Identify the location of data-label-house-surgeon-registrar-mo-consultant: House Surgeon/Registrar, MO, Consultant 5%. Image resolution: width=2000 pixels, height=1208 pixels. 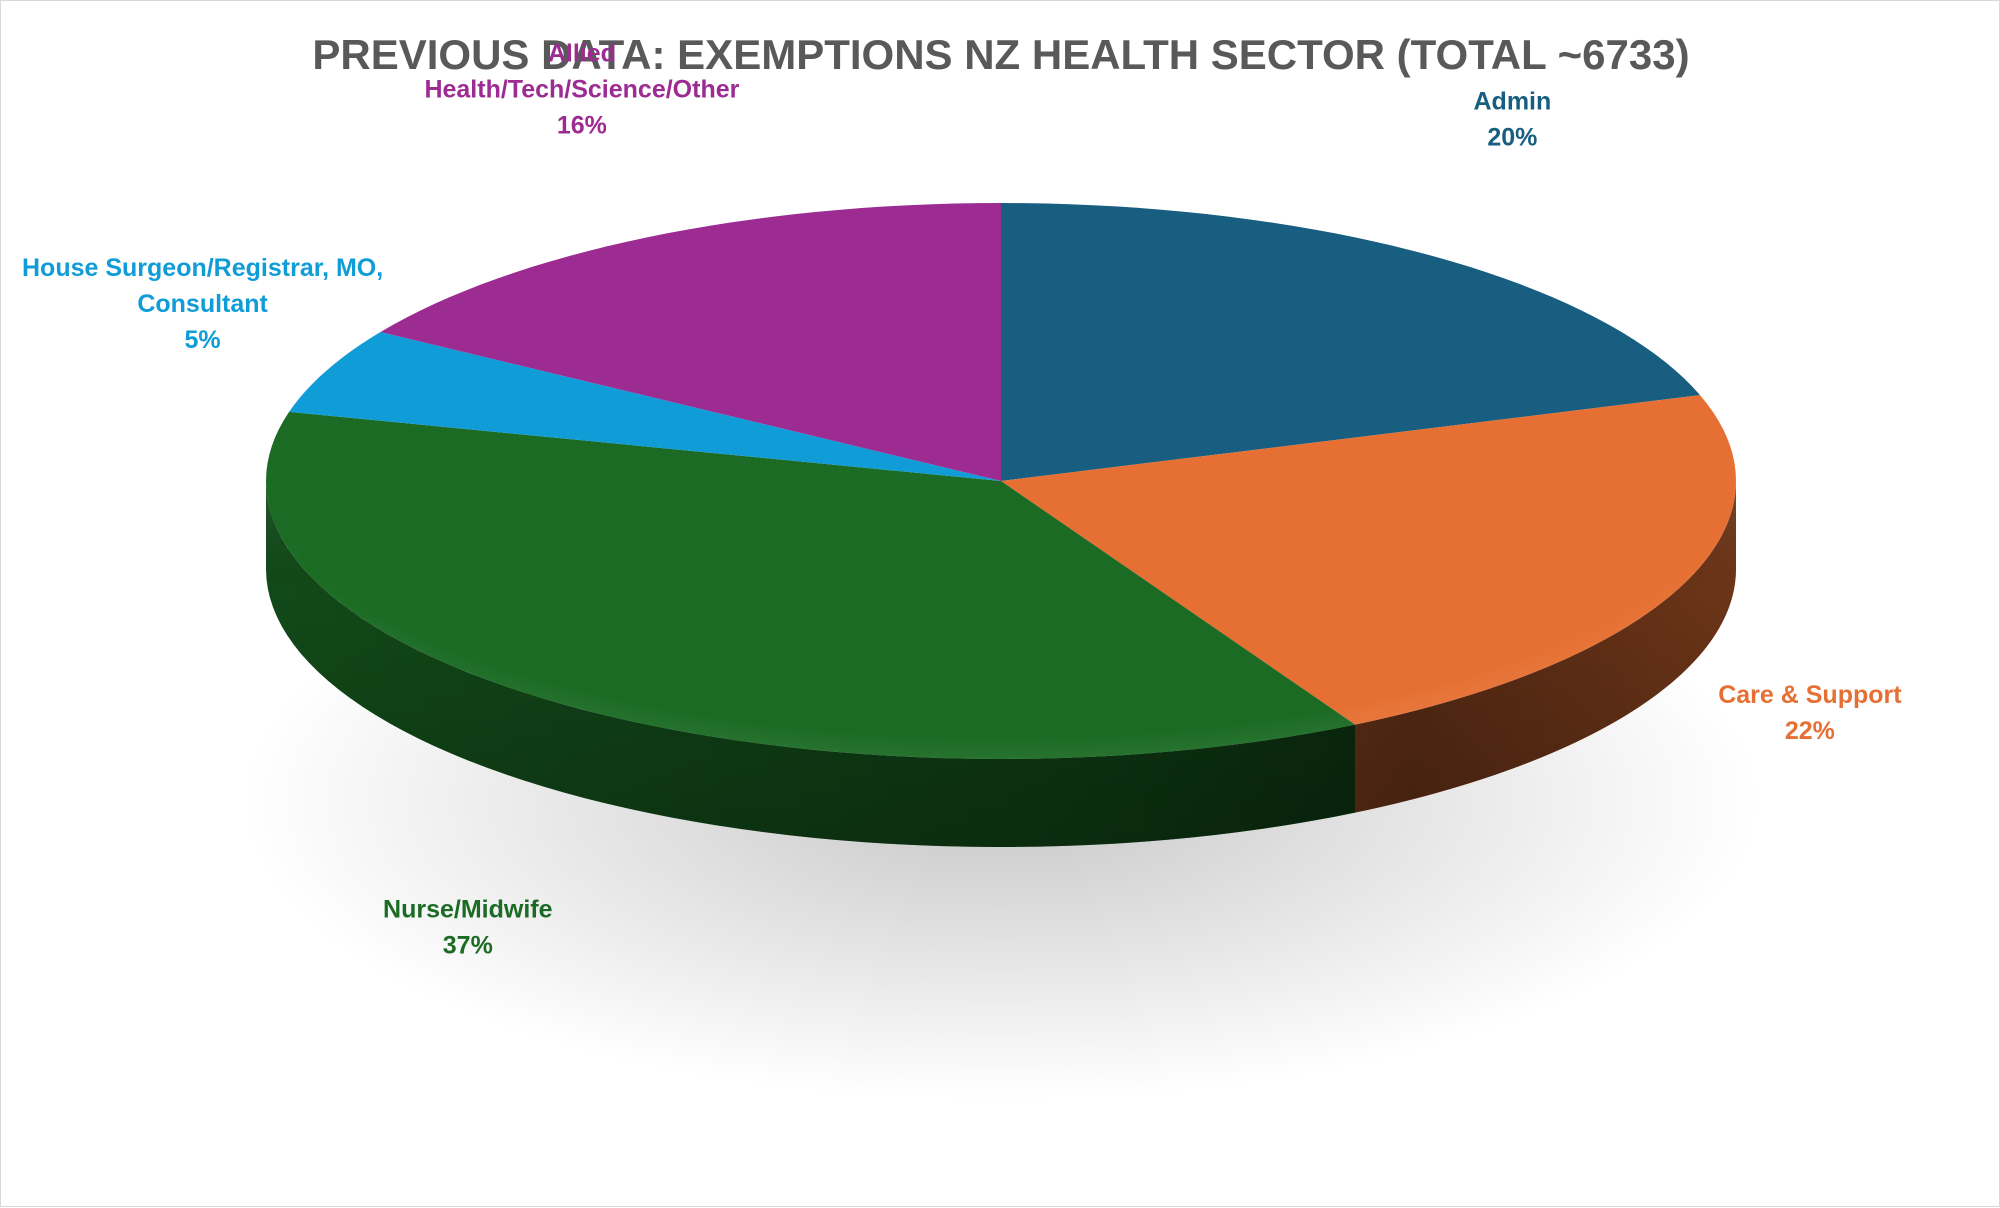
(202, 304).